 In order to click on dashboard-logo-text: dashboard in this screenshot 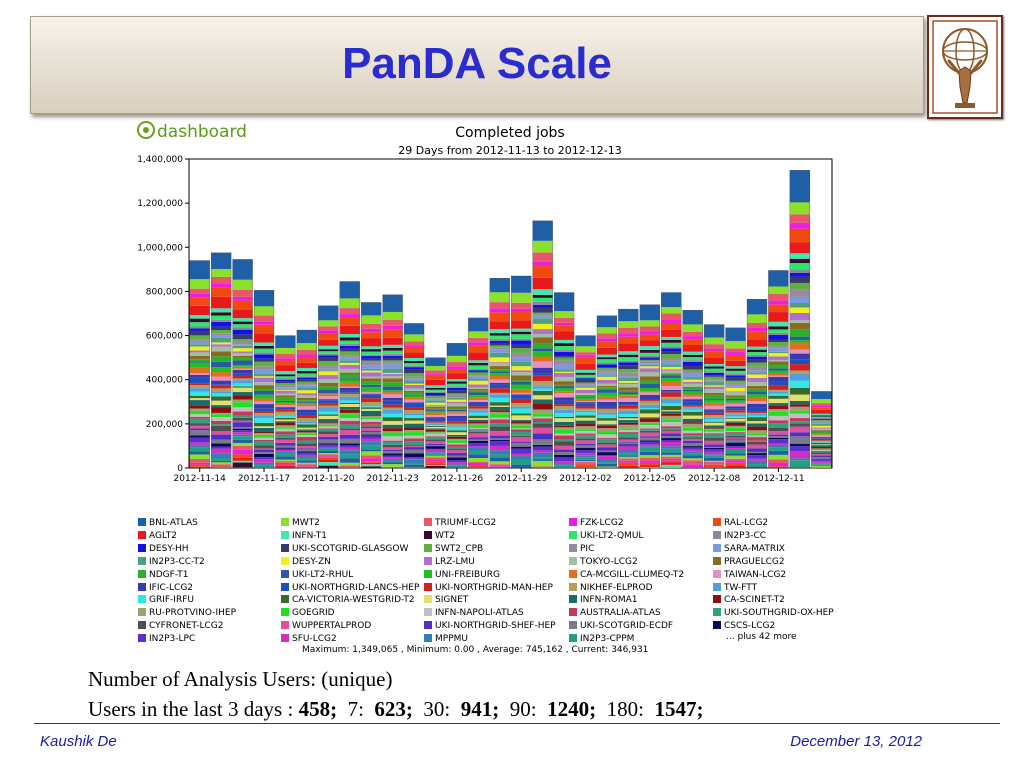, I will do `click(202, 132)`.